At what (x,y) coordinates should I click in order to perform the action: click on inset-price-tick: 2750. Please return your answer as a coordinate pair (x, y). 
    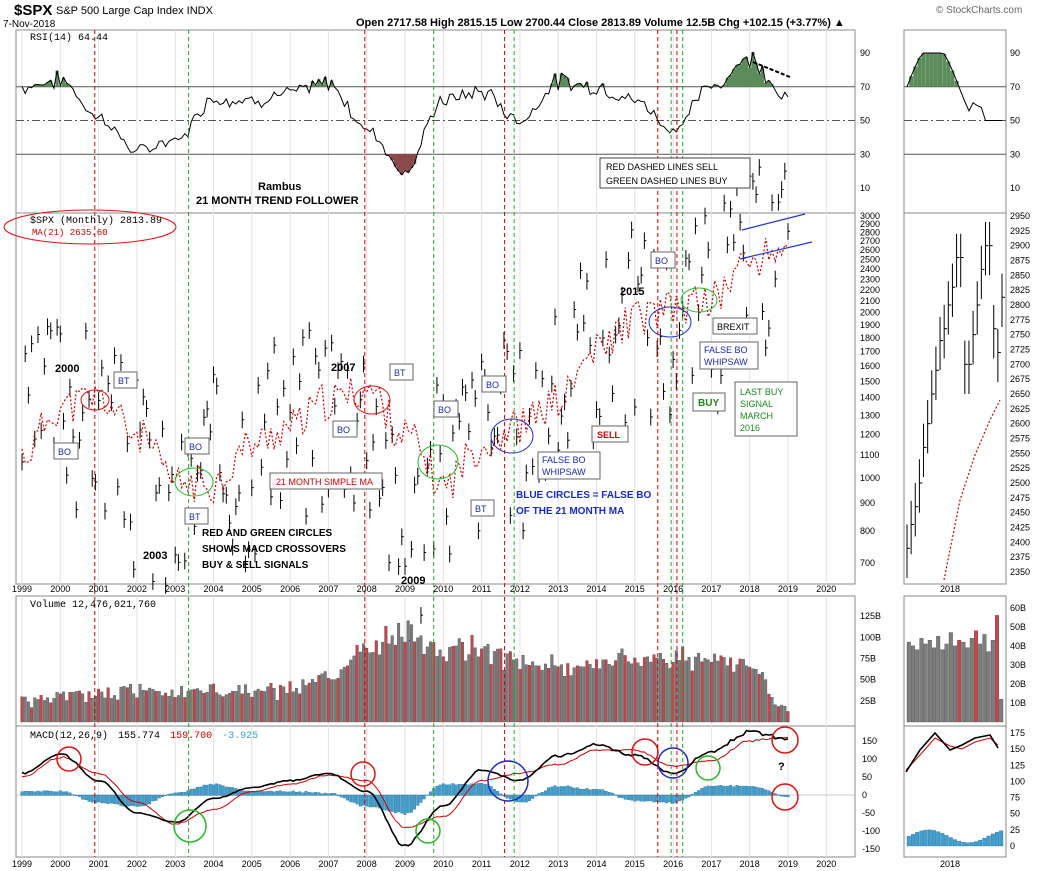
    Looking at the image, I should click on (1020, 335).